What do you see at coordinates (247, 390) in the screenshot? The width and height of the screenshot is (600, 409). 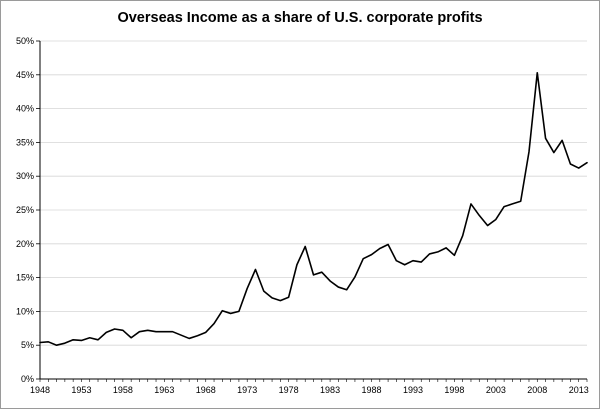 I see `x-tick-label: 1973` at bounding box center [247, 390].